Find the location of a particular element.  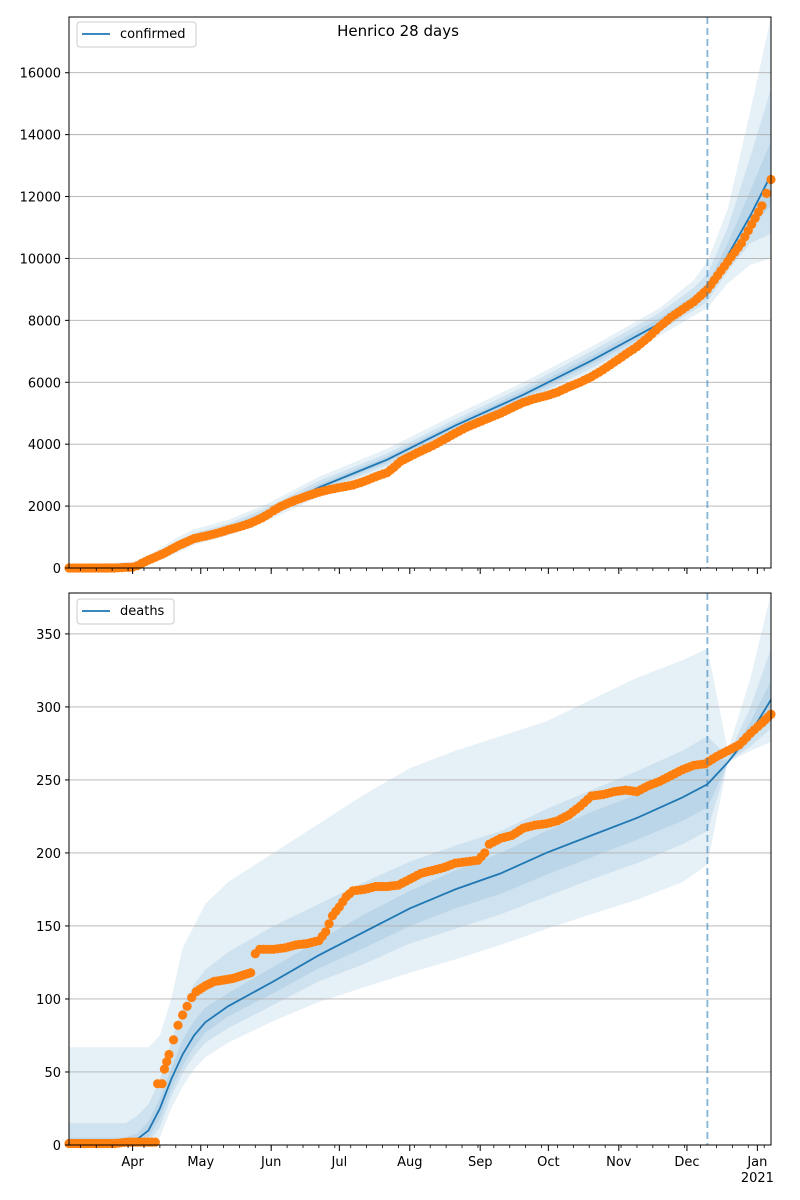

x-tick-label: Jan is located at coordinates (756, 1162).